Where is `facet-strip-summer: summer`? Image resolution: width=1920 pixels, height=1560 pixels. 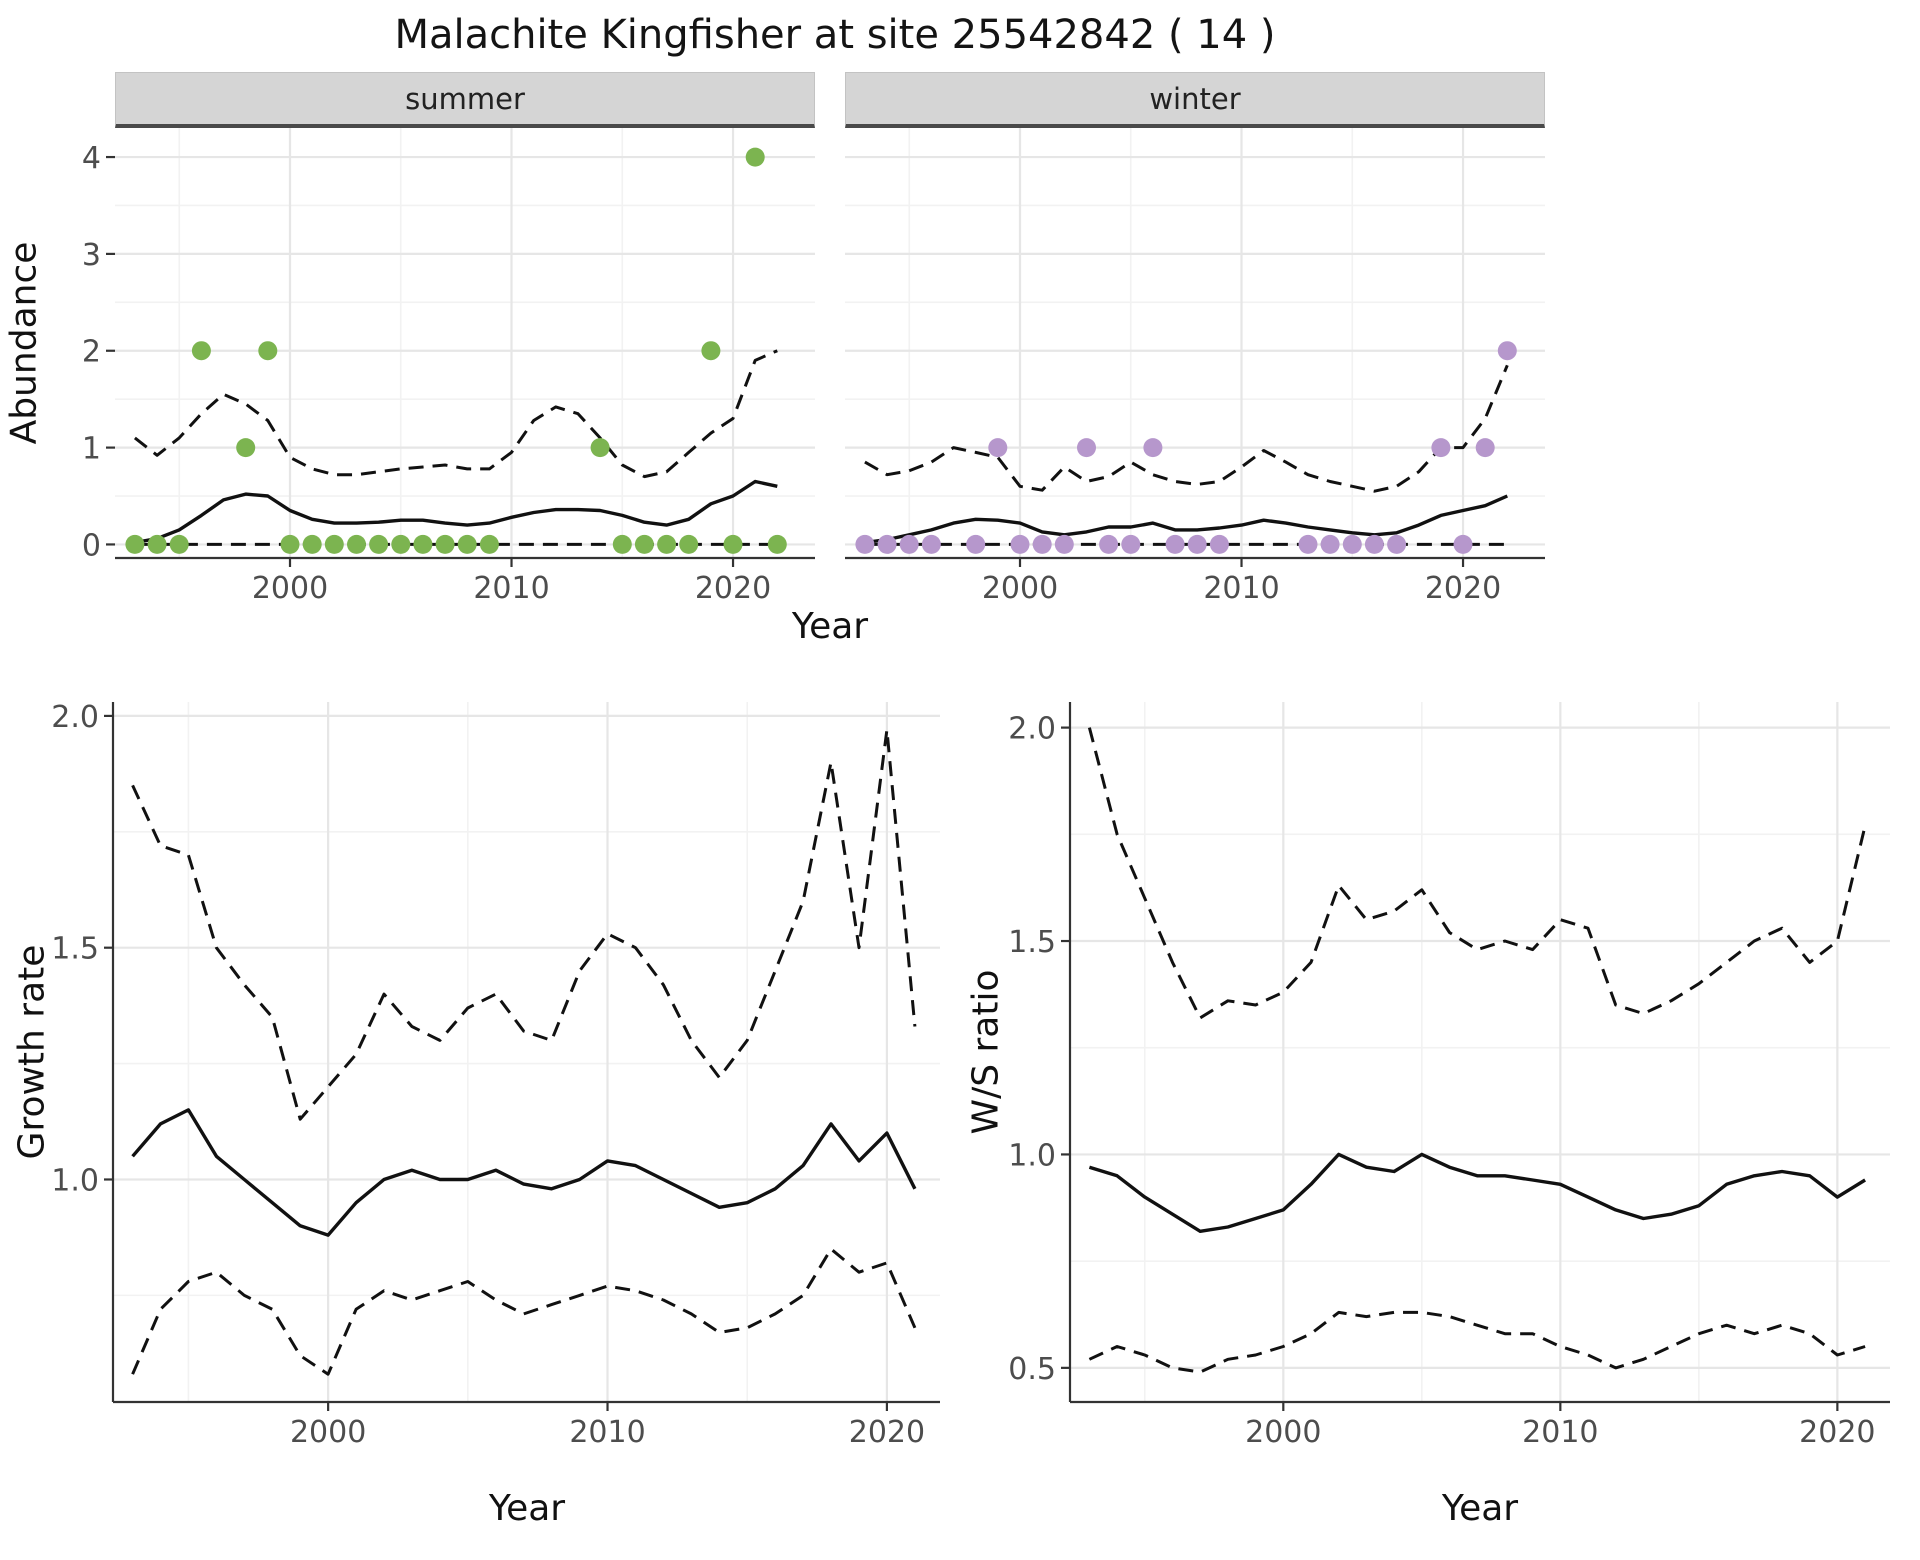
facet-strip-summer: summer is located at coordinates (465, 100).